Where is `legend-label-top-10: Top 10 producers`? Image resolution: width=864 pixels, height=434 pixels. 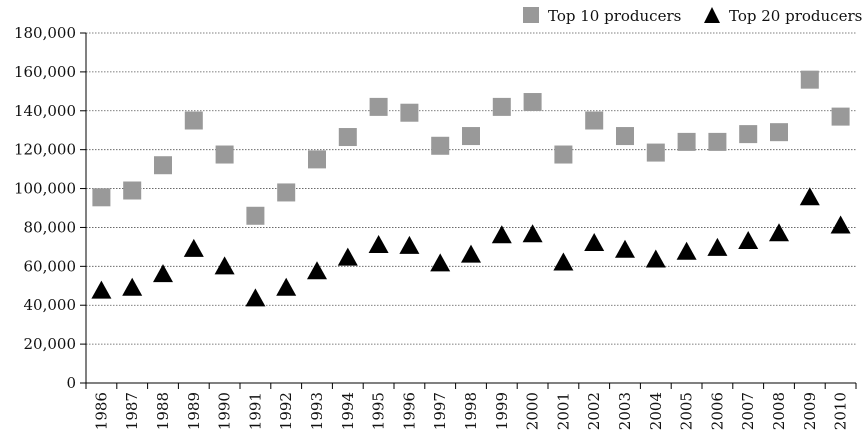
legend-label-top-10: Top 10 producers is located at coordinates (614, 16).